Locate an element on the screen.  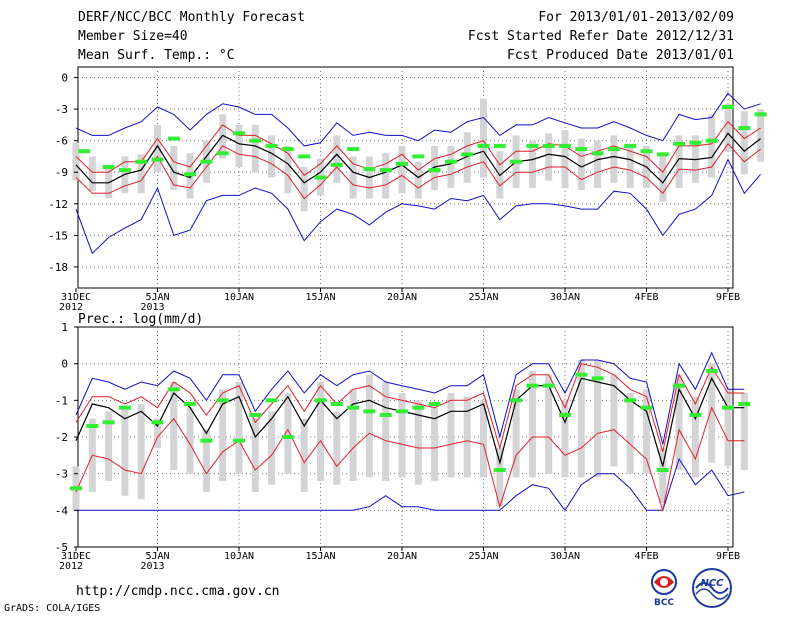
y-tick-label: -5 is located at coordinates (61, 547).